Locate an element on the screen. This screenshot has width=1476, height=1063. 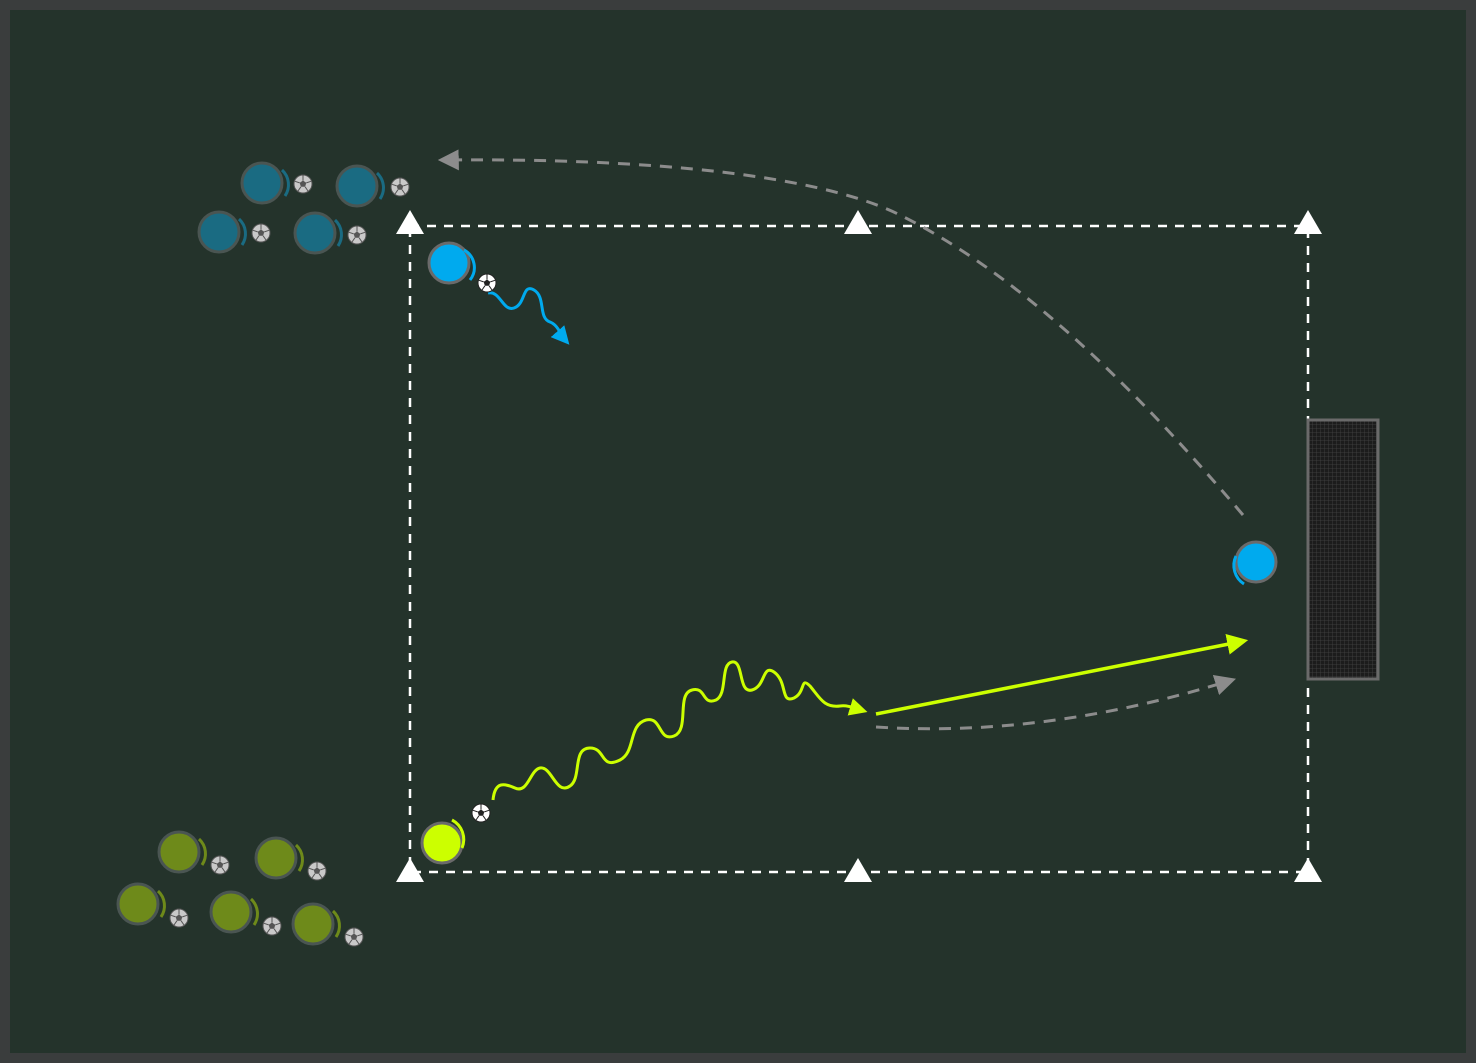
green-attacker is located at coordinates (455, 834).